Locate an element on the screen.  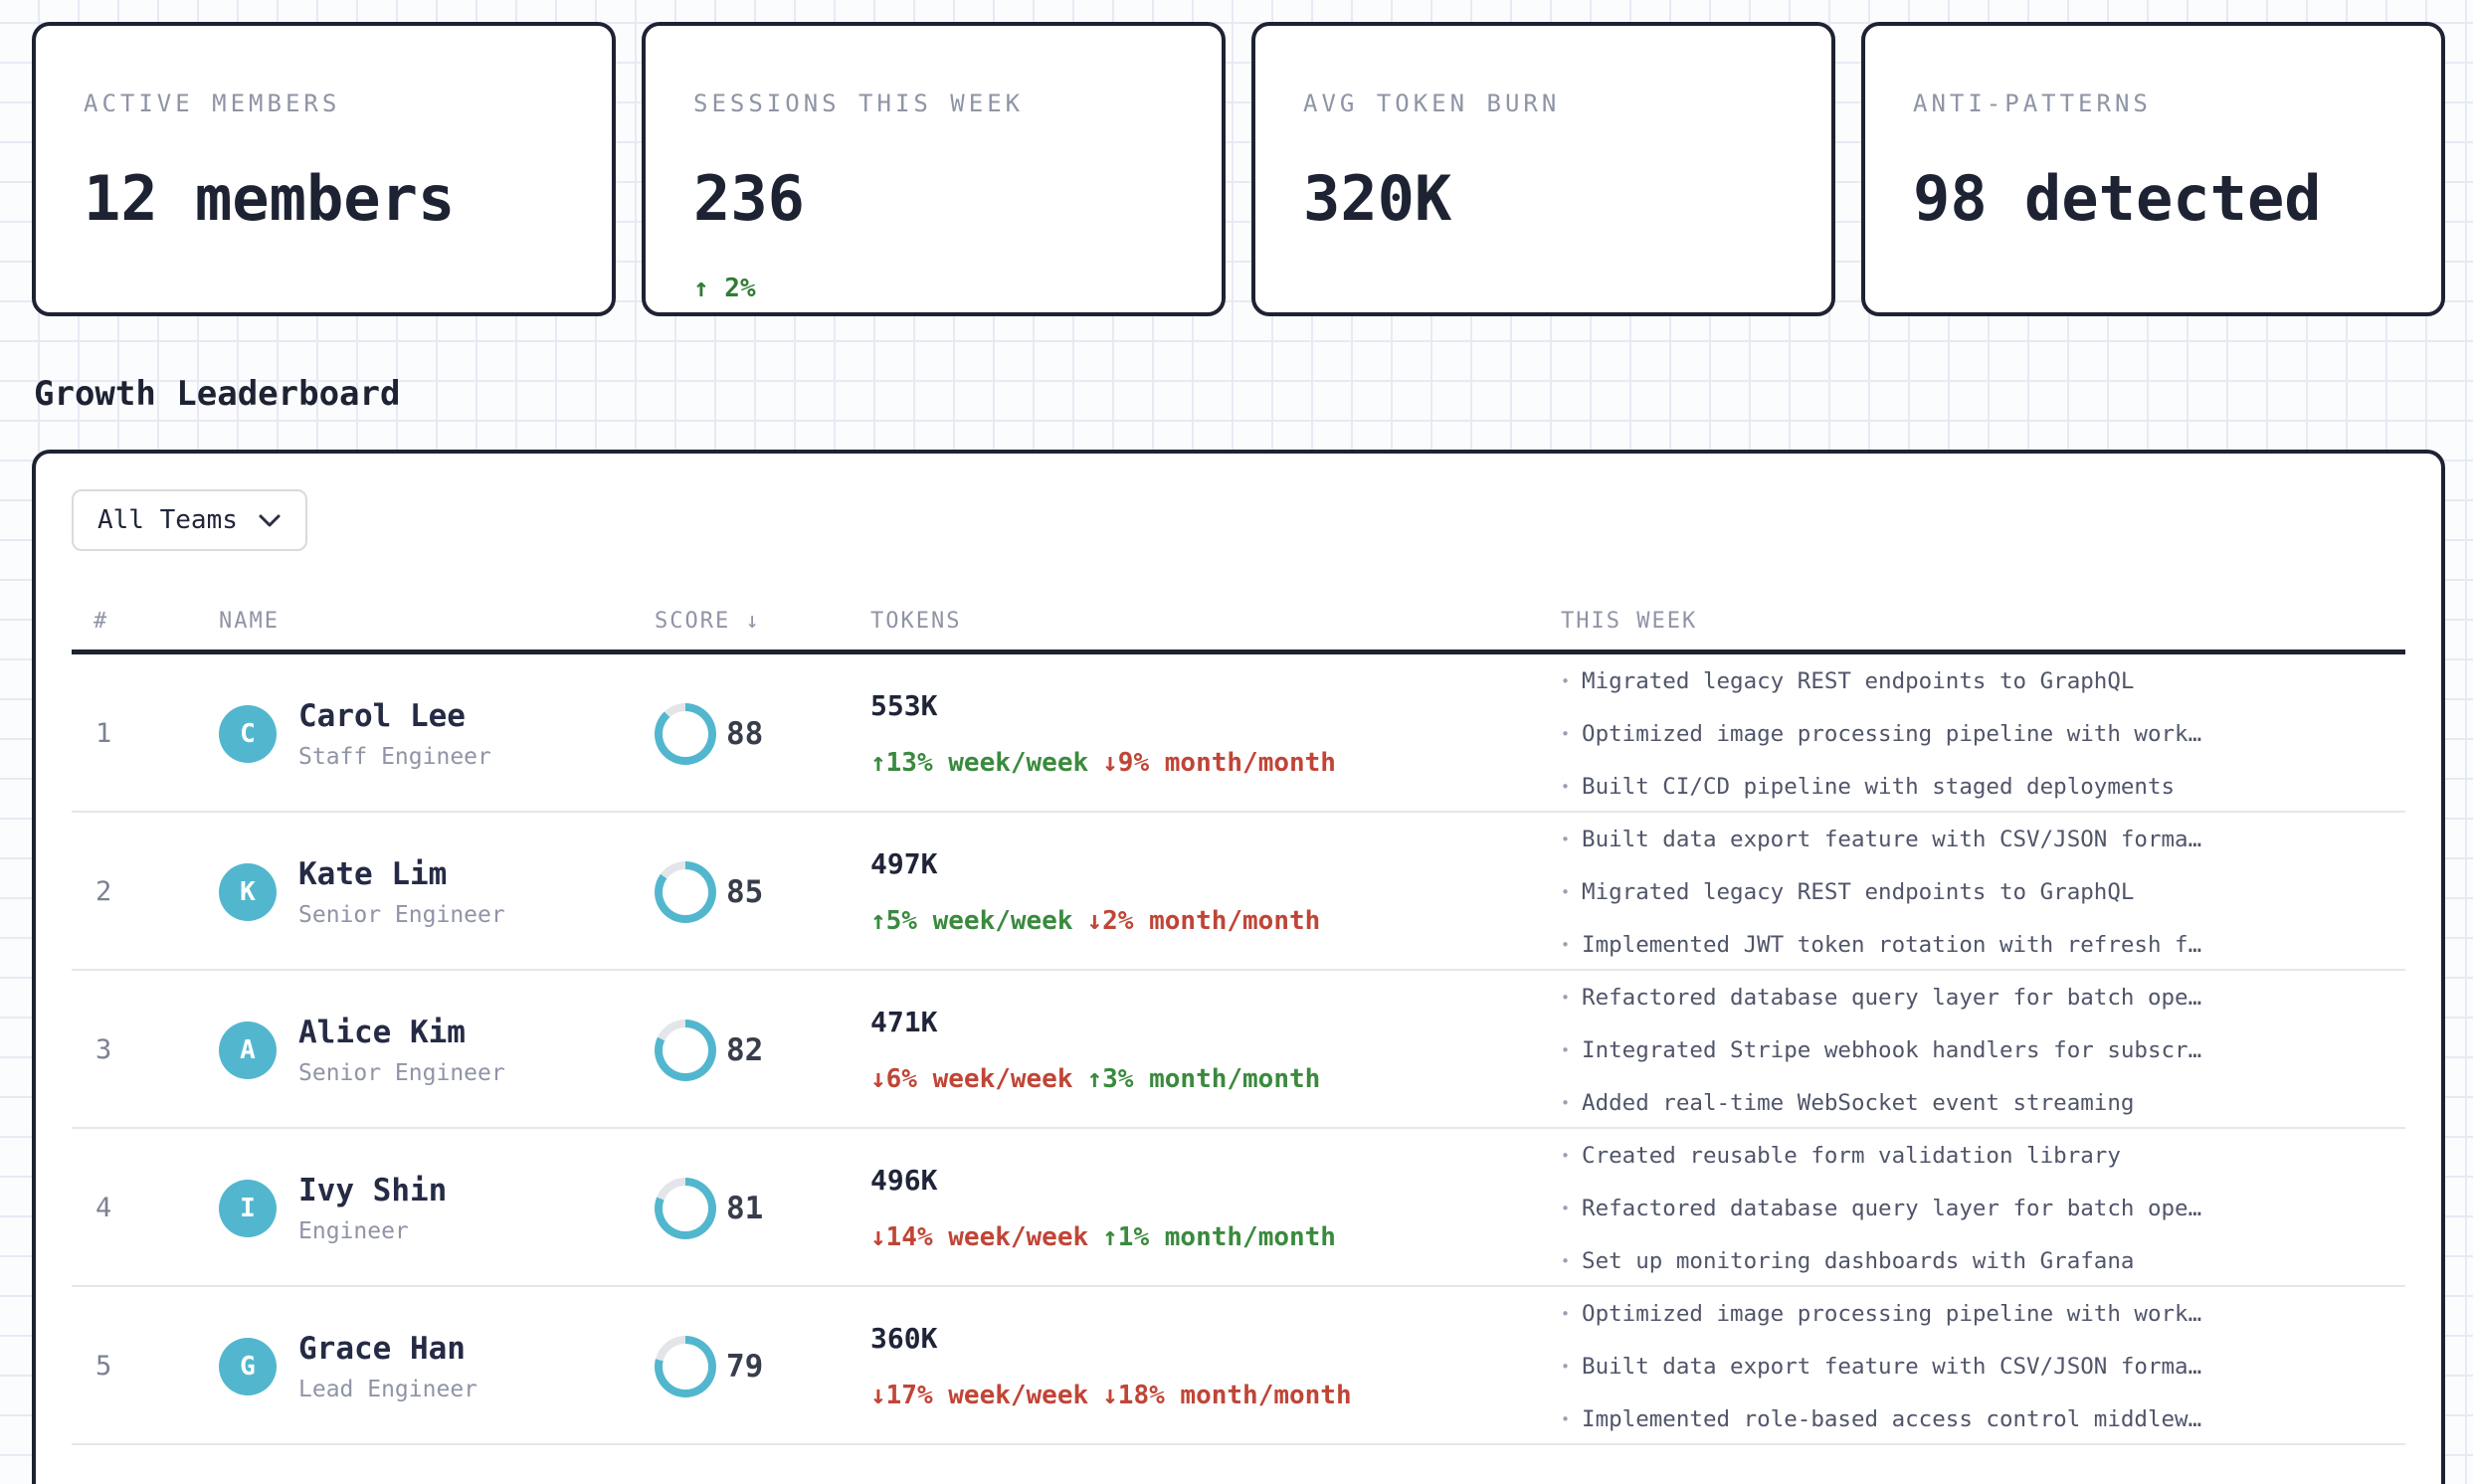
avatar-initial: I is located at coordinates (248, 1208).